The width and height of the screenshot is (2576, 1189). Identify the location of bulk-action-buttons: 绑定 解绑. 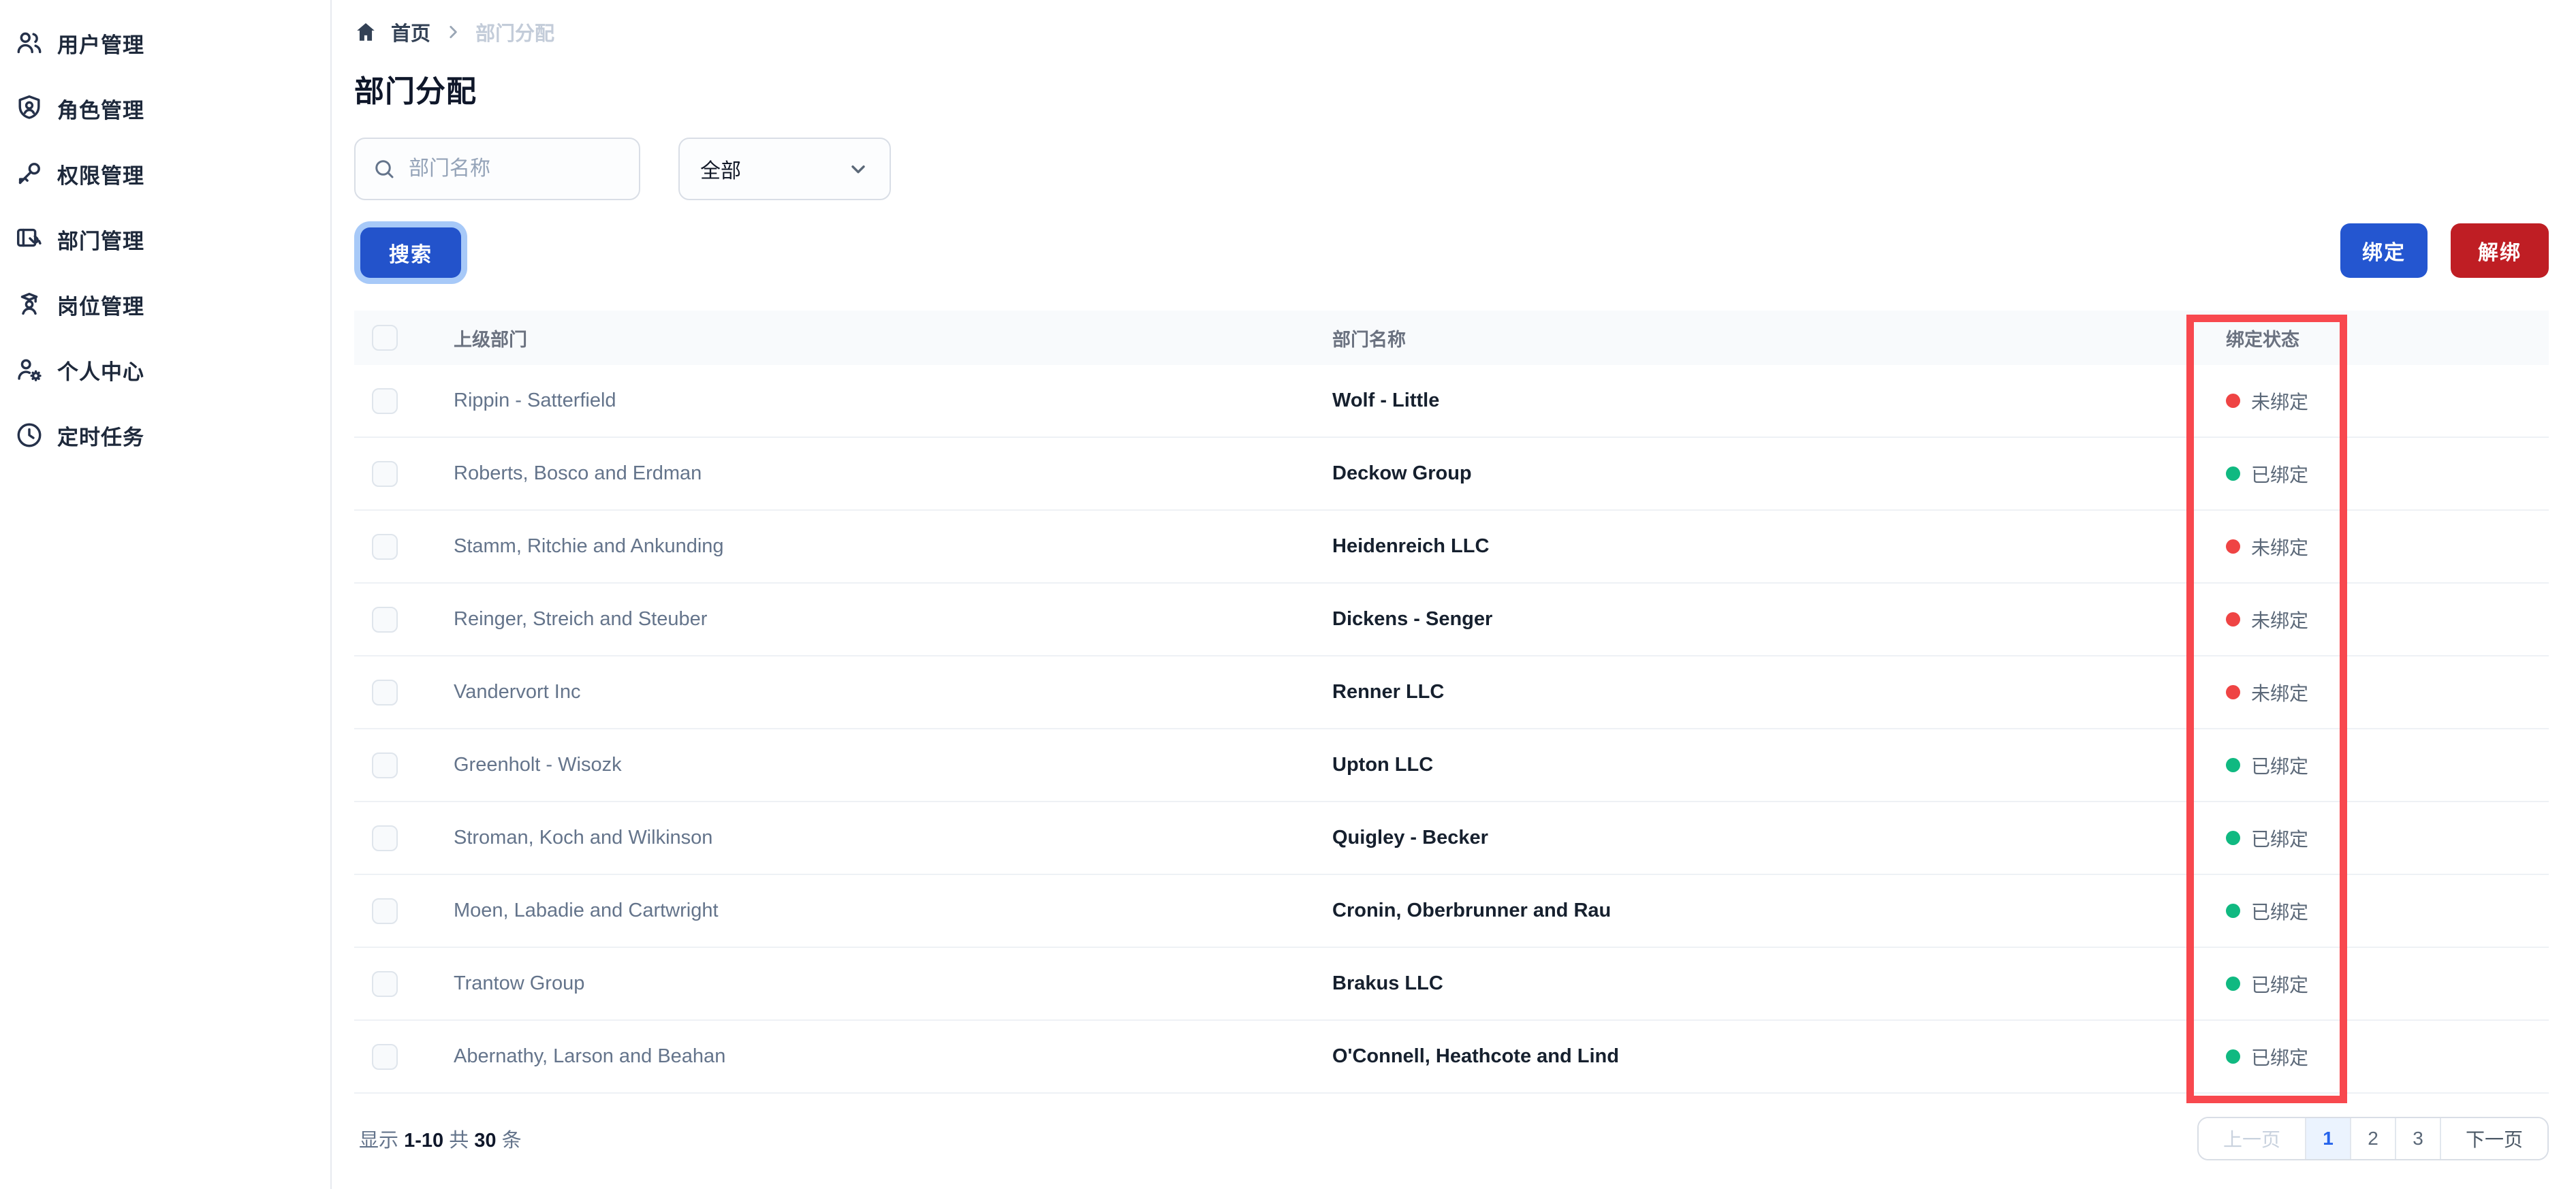
(2444, 251).